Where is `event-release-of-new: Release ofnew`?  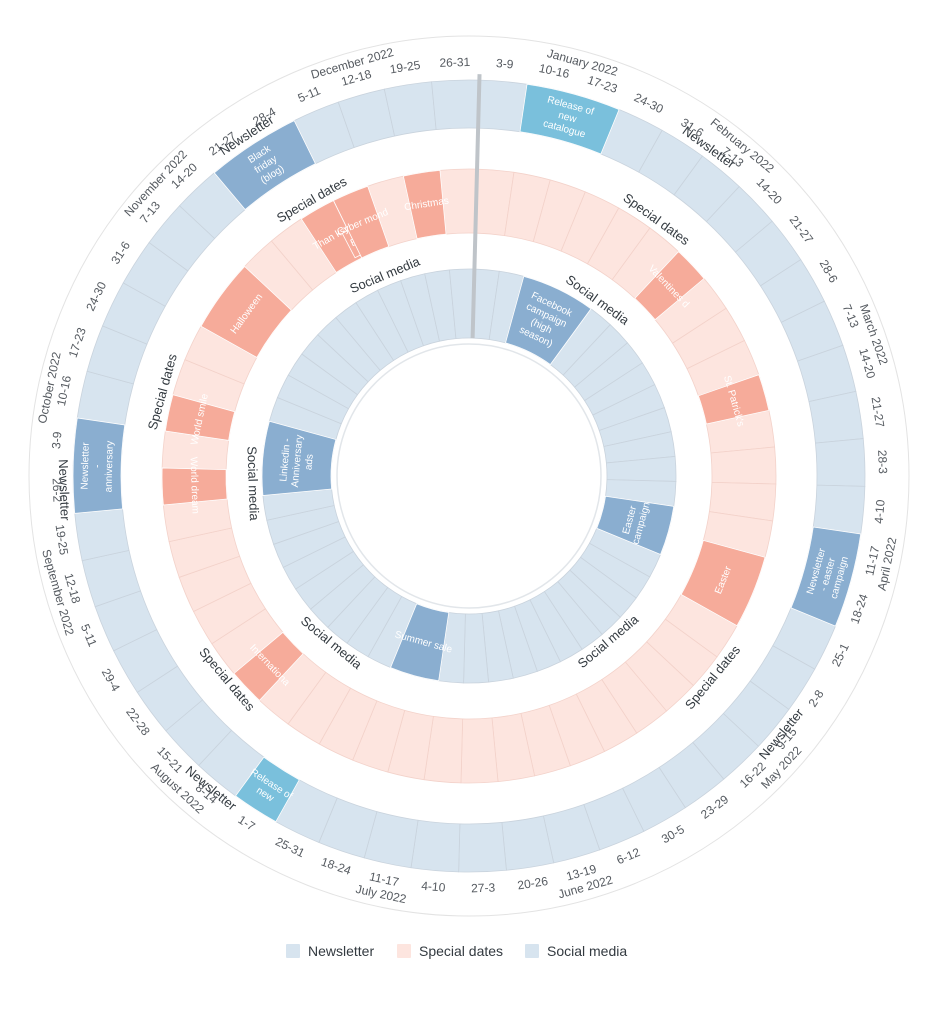 event-release-of-new: Release ofnew is located at coordinates (267, 789).